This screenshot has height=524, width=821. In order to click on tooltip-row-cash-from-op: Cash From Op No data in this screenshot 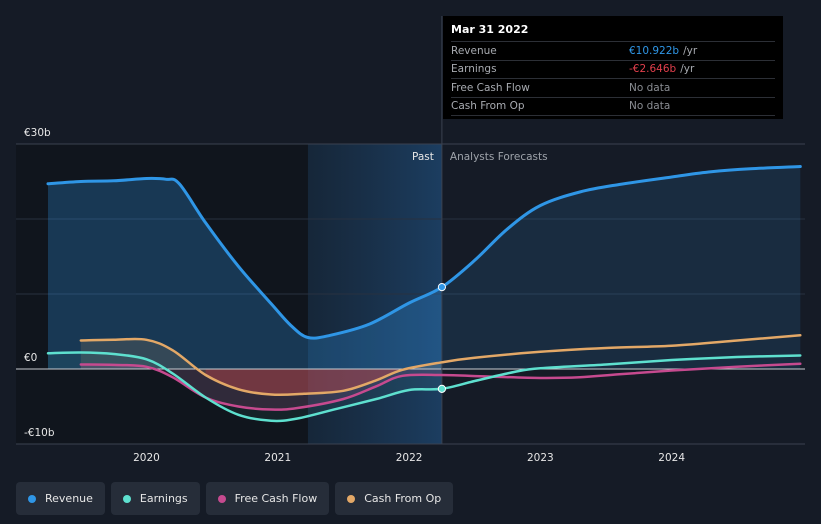, I will do `click(613, 106)`.